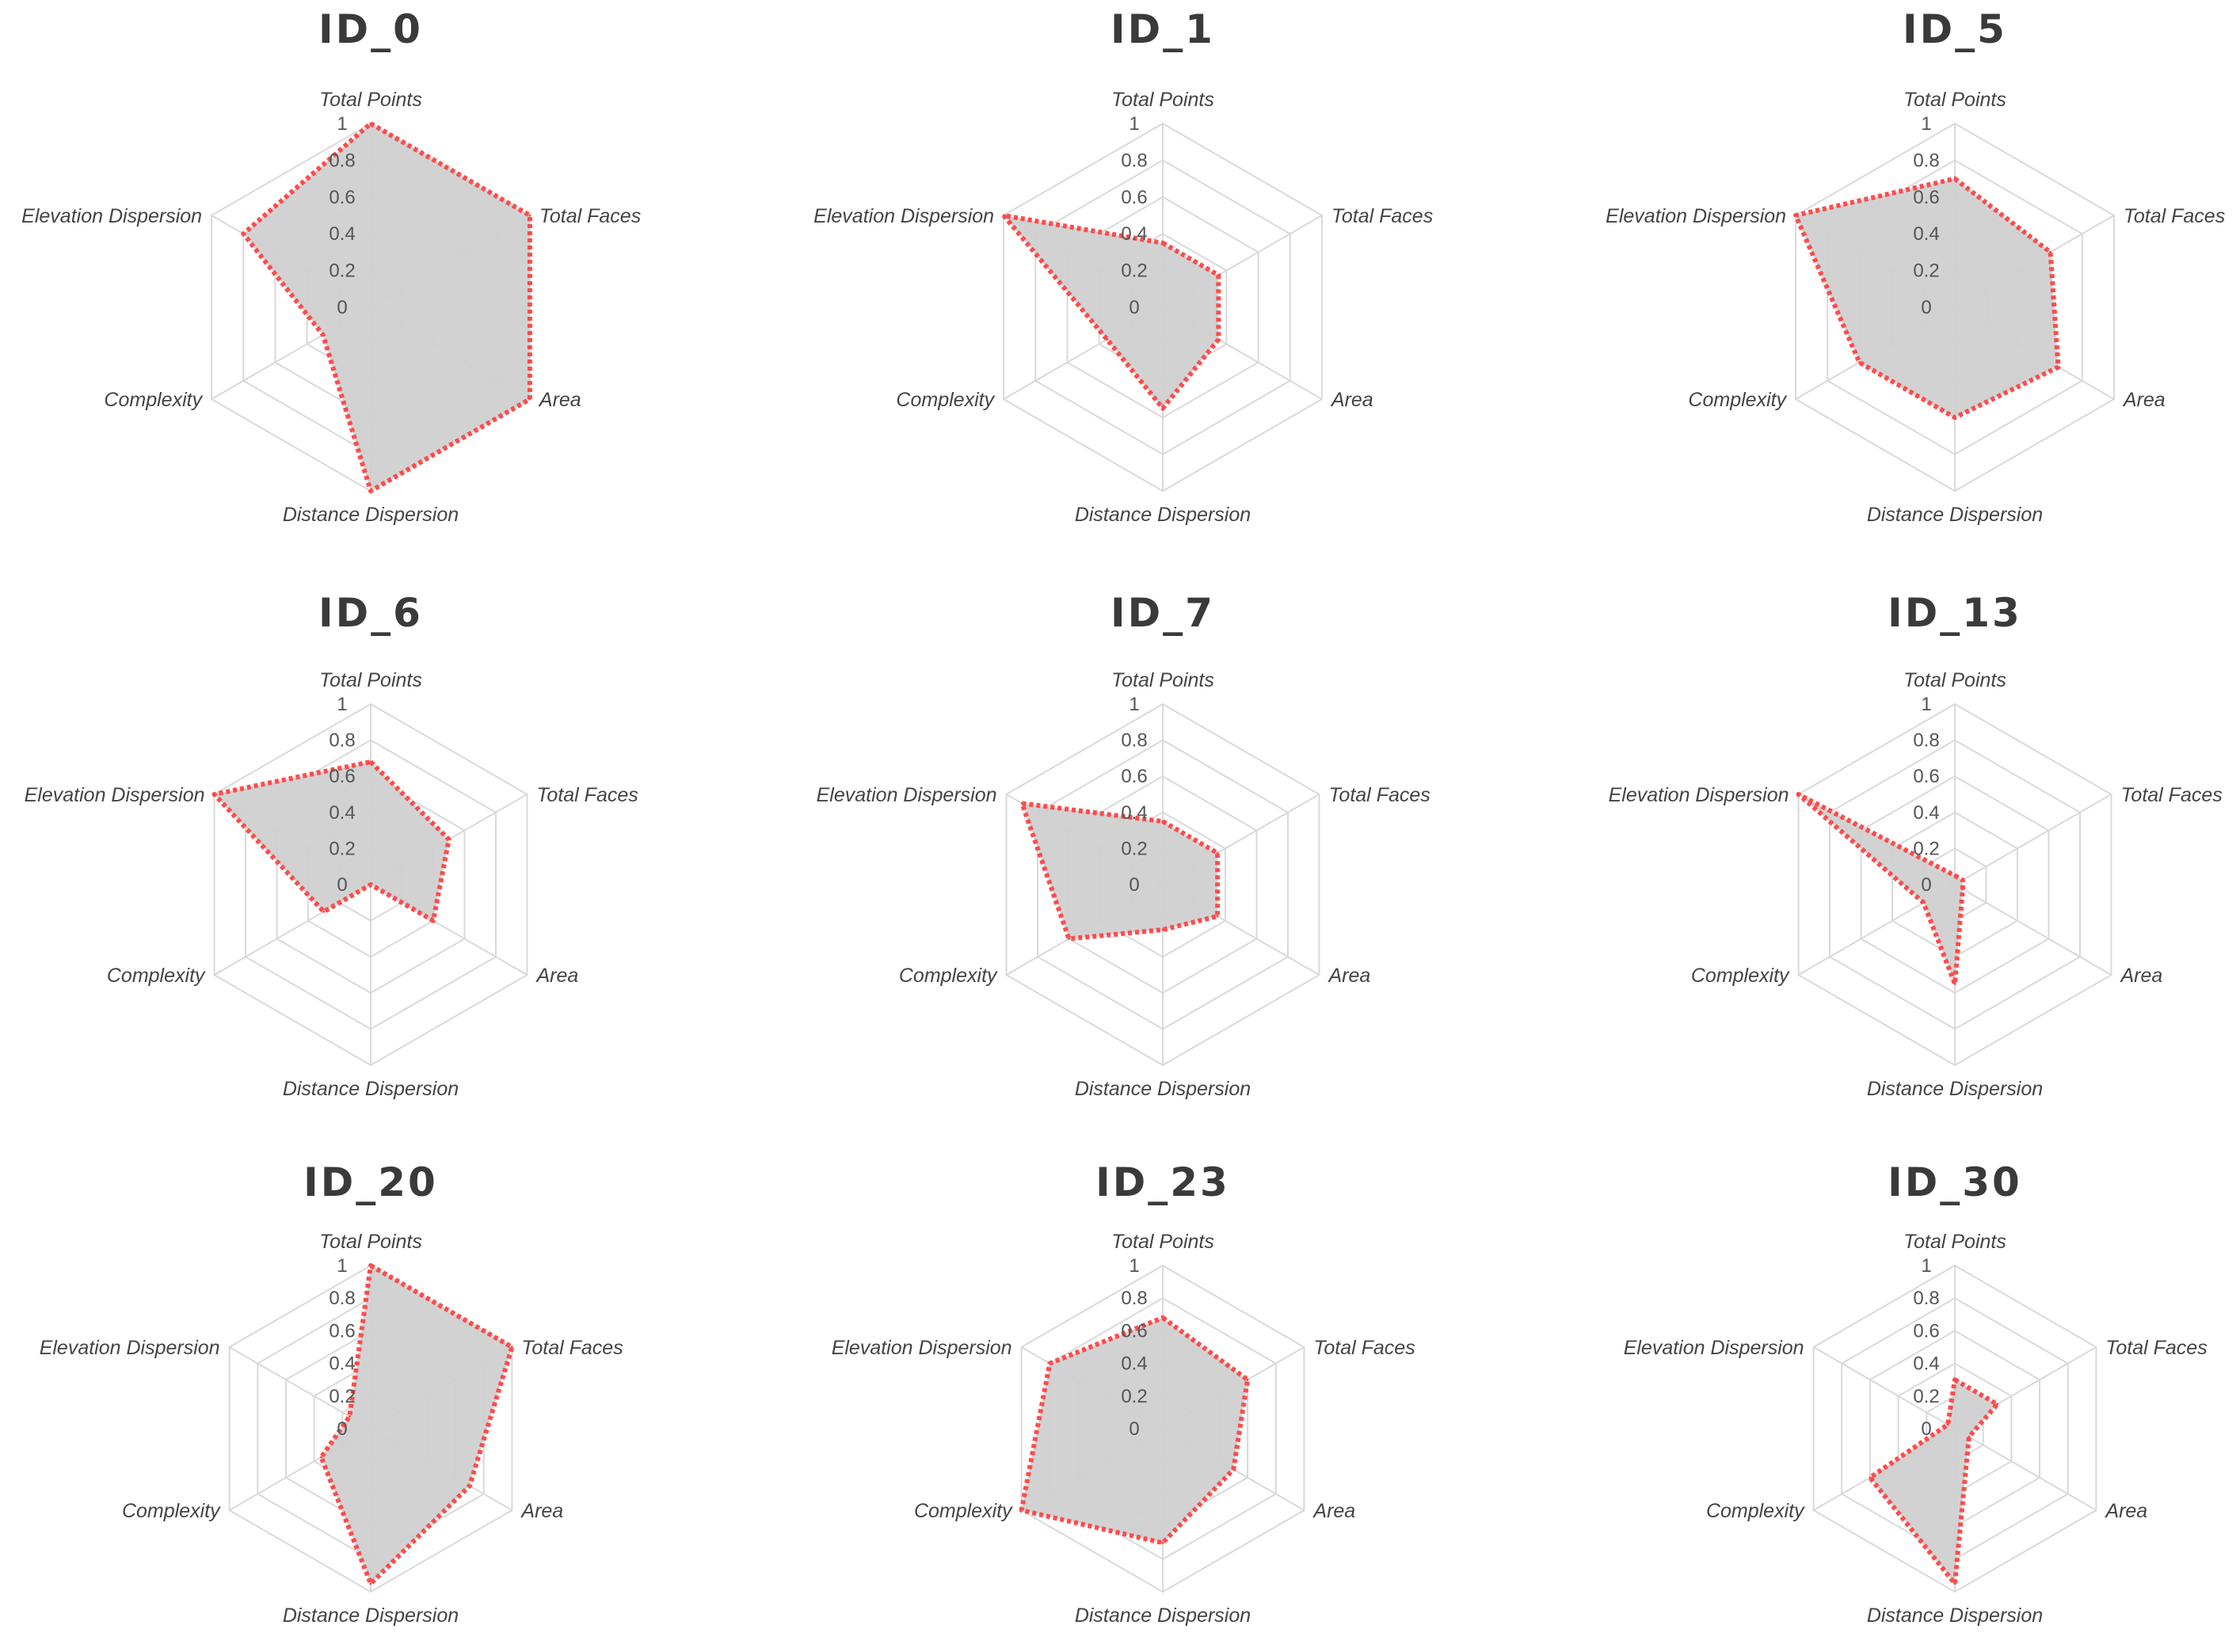 The height and width of the screenshot is (1652, 2240). What do you see at coordinates (370, 613) in the screenshot?
I see `chart-title: ID_6` at bounding box center [370, 613].